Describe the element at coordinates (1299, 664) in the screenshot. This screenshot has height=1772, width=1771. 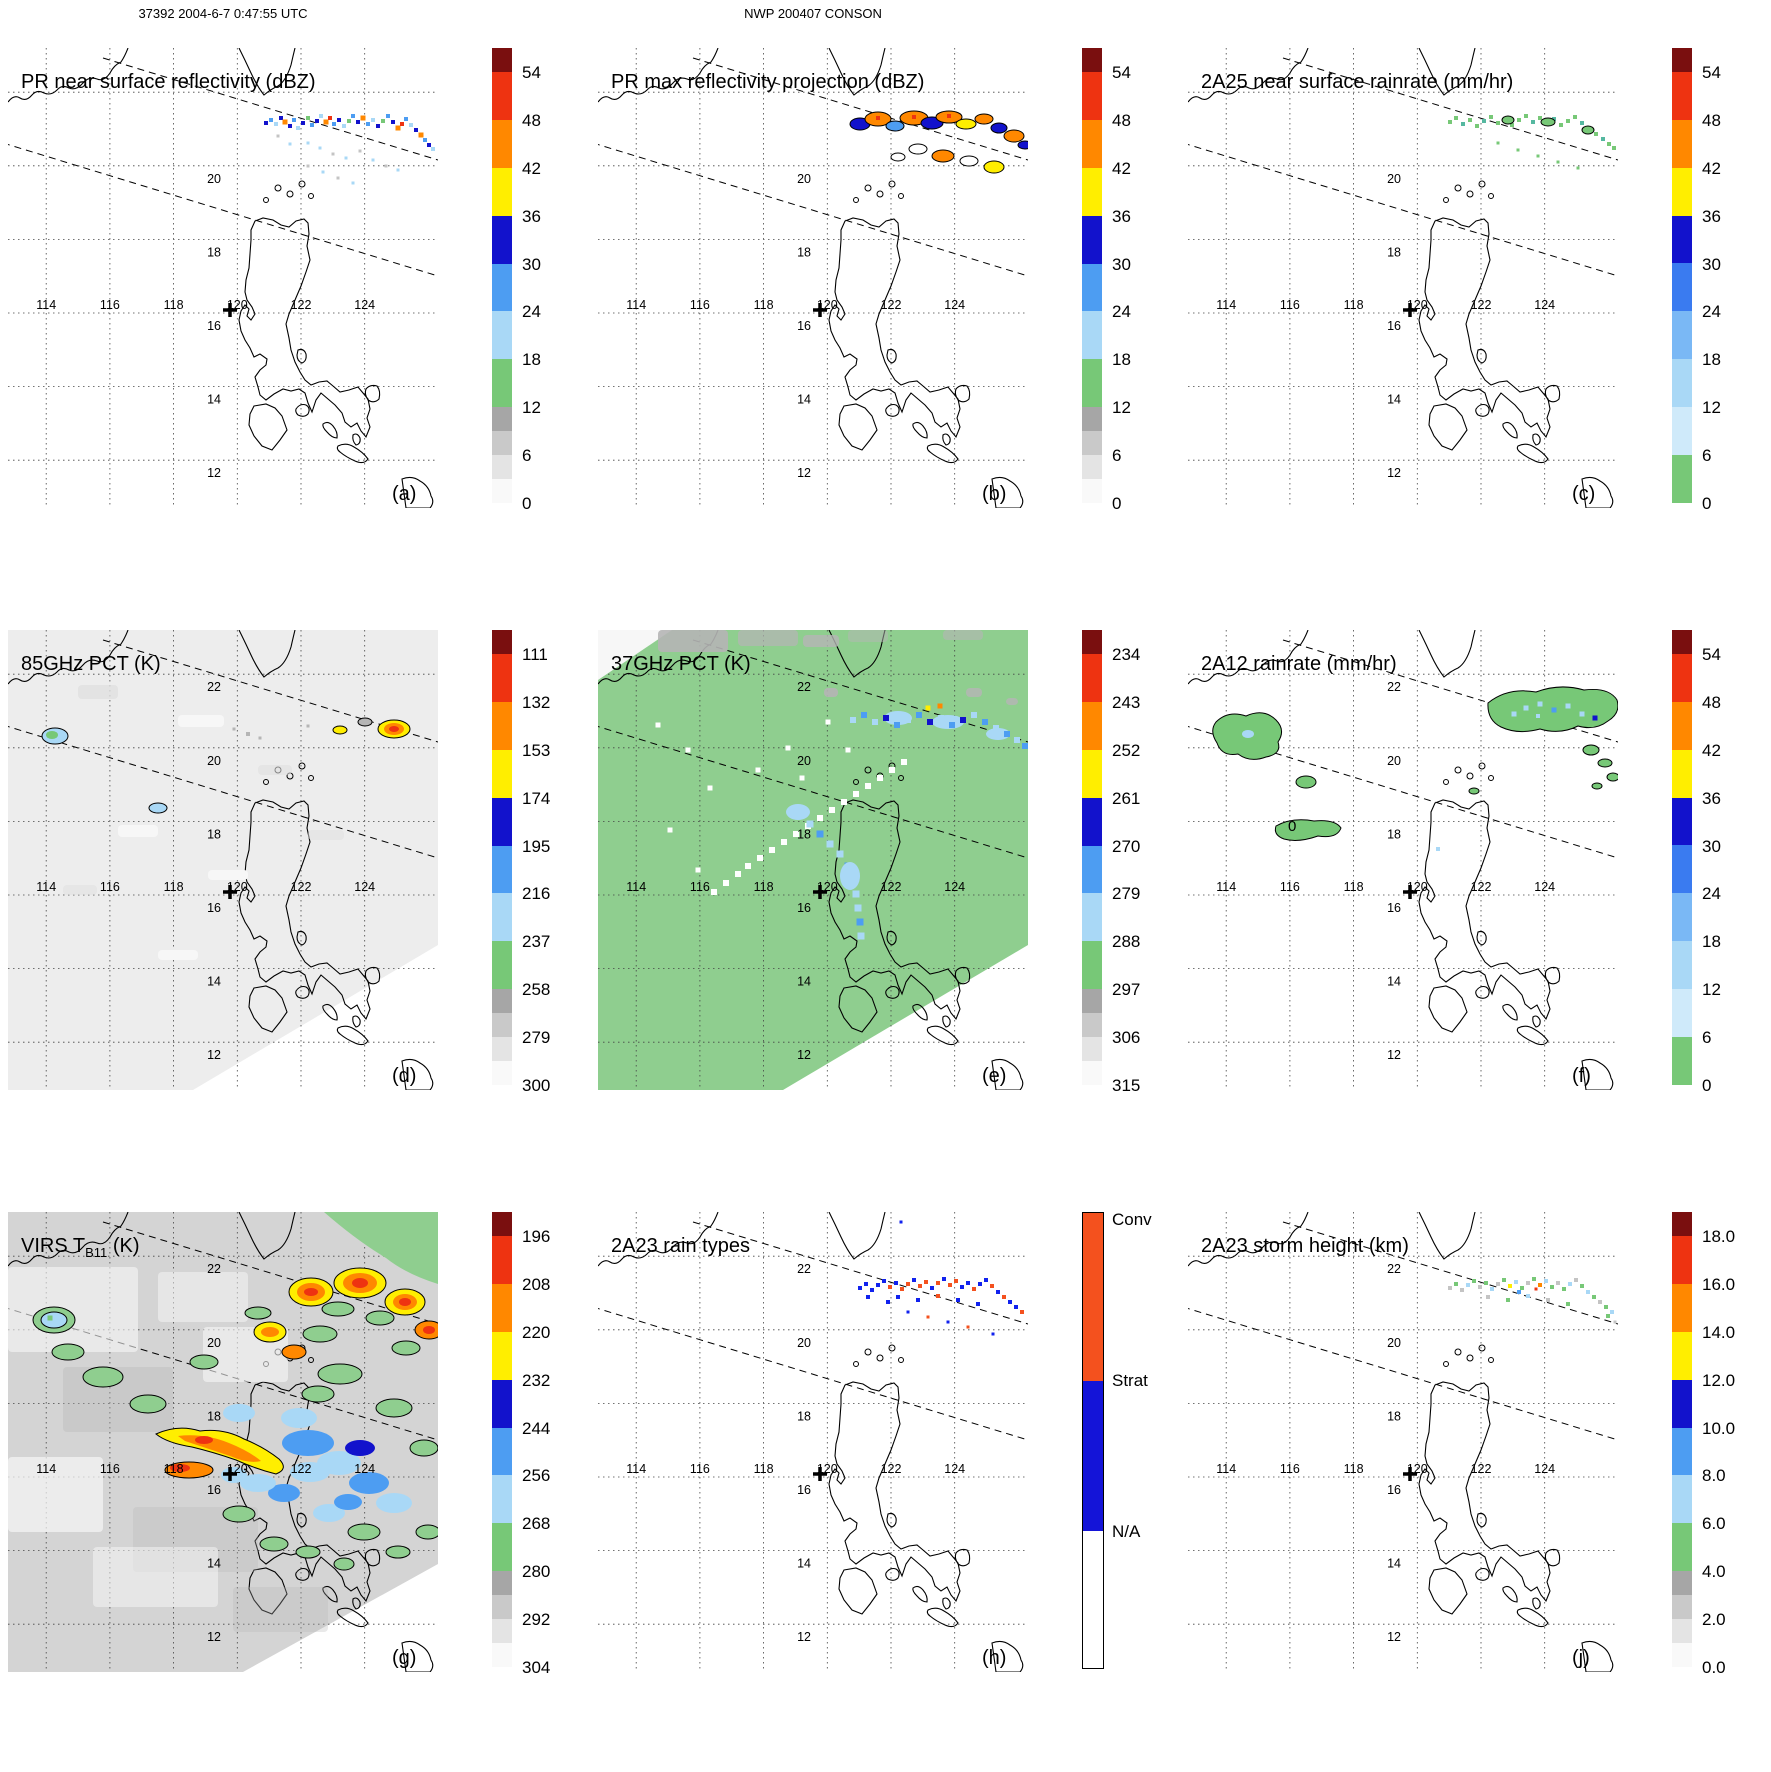
I see `panel-title: 2A12 rainrate (mm/hr)` at that location.